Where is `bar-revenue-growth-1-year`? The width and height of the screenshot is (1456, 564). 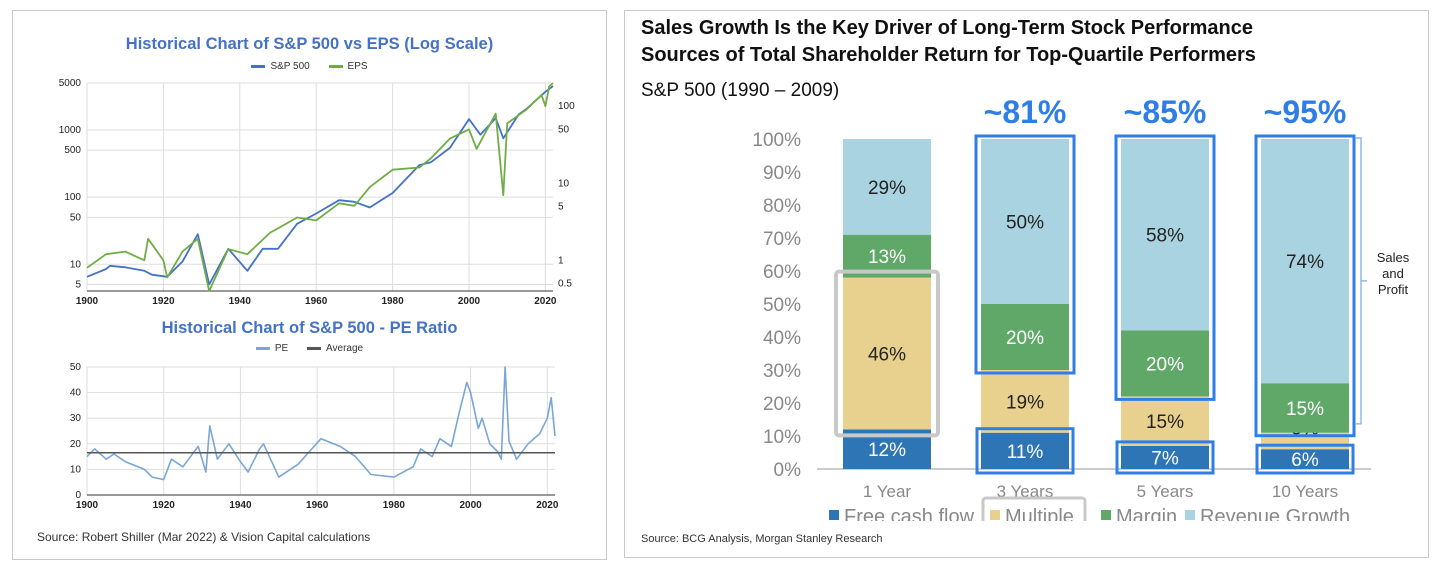 bar-revenue-growth-1-year is located at coordinates (887, 187).